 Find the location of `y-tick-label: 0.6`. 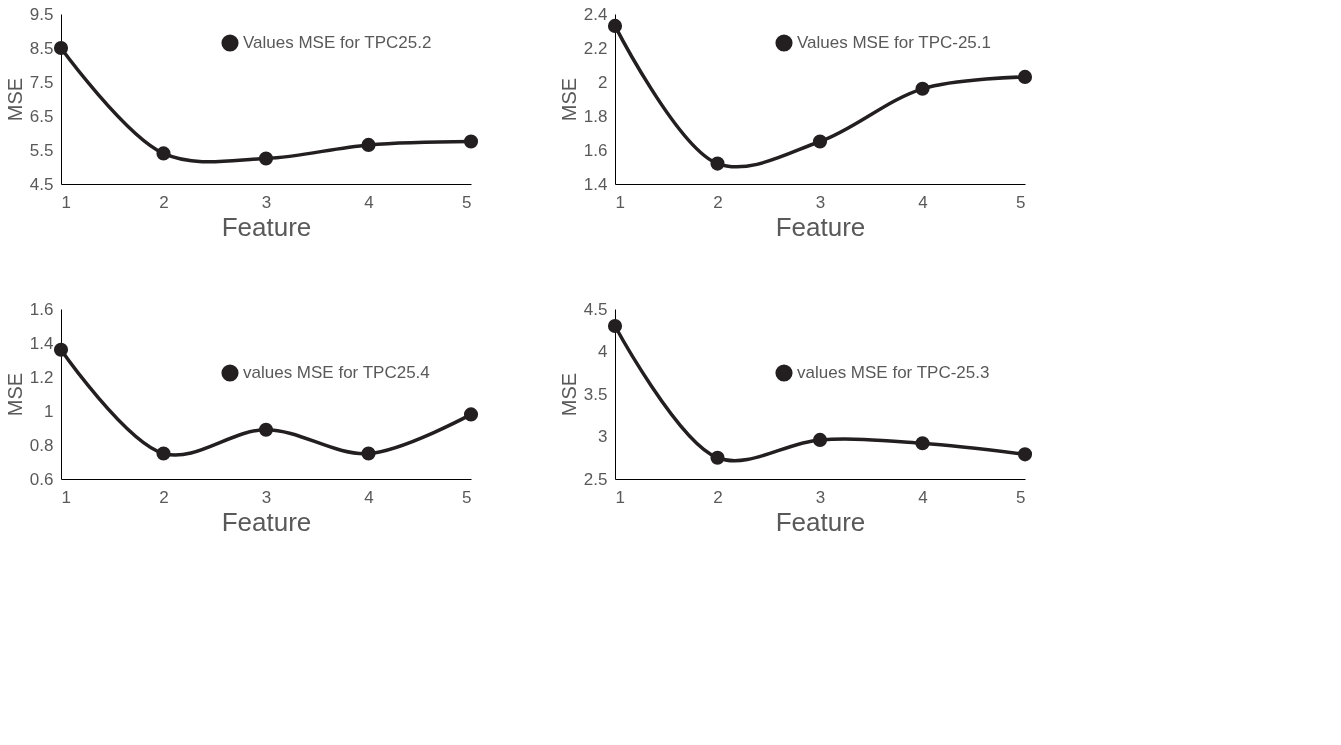

y-tick-label: 0.6 is located at coordinates (41, 479).